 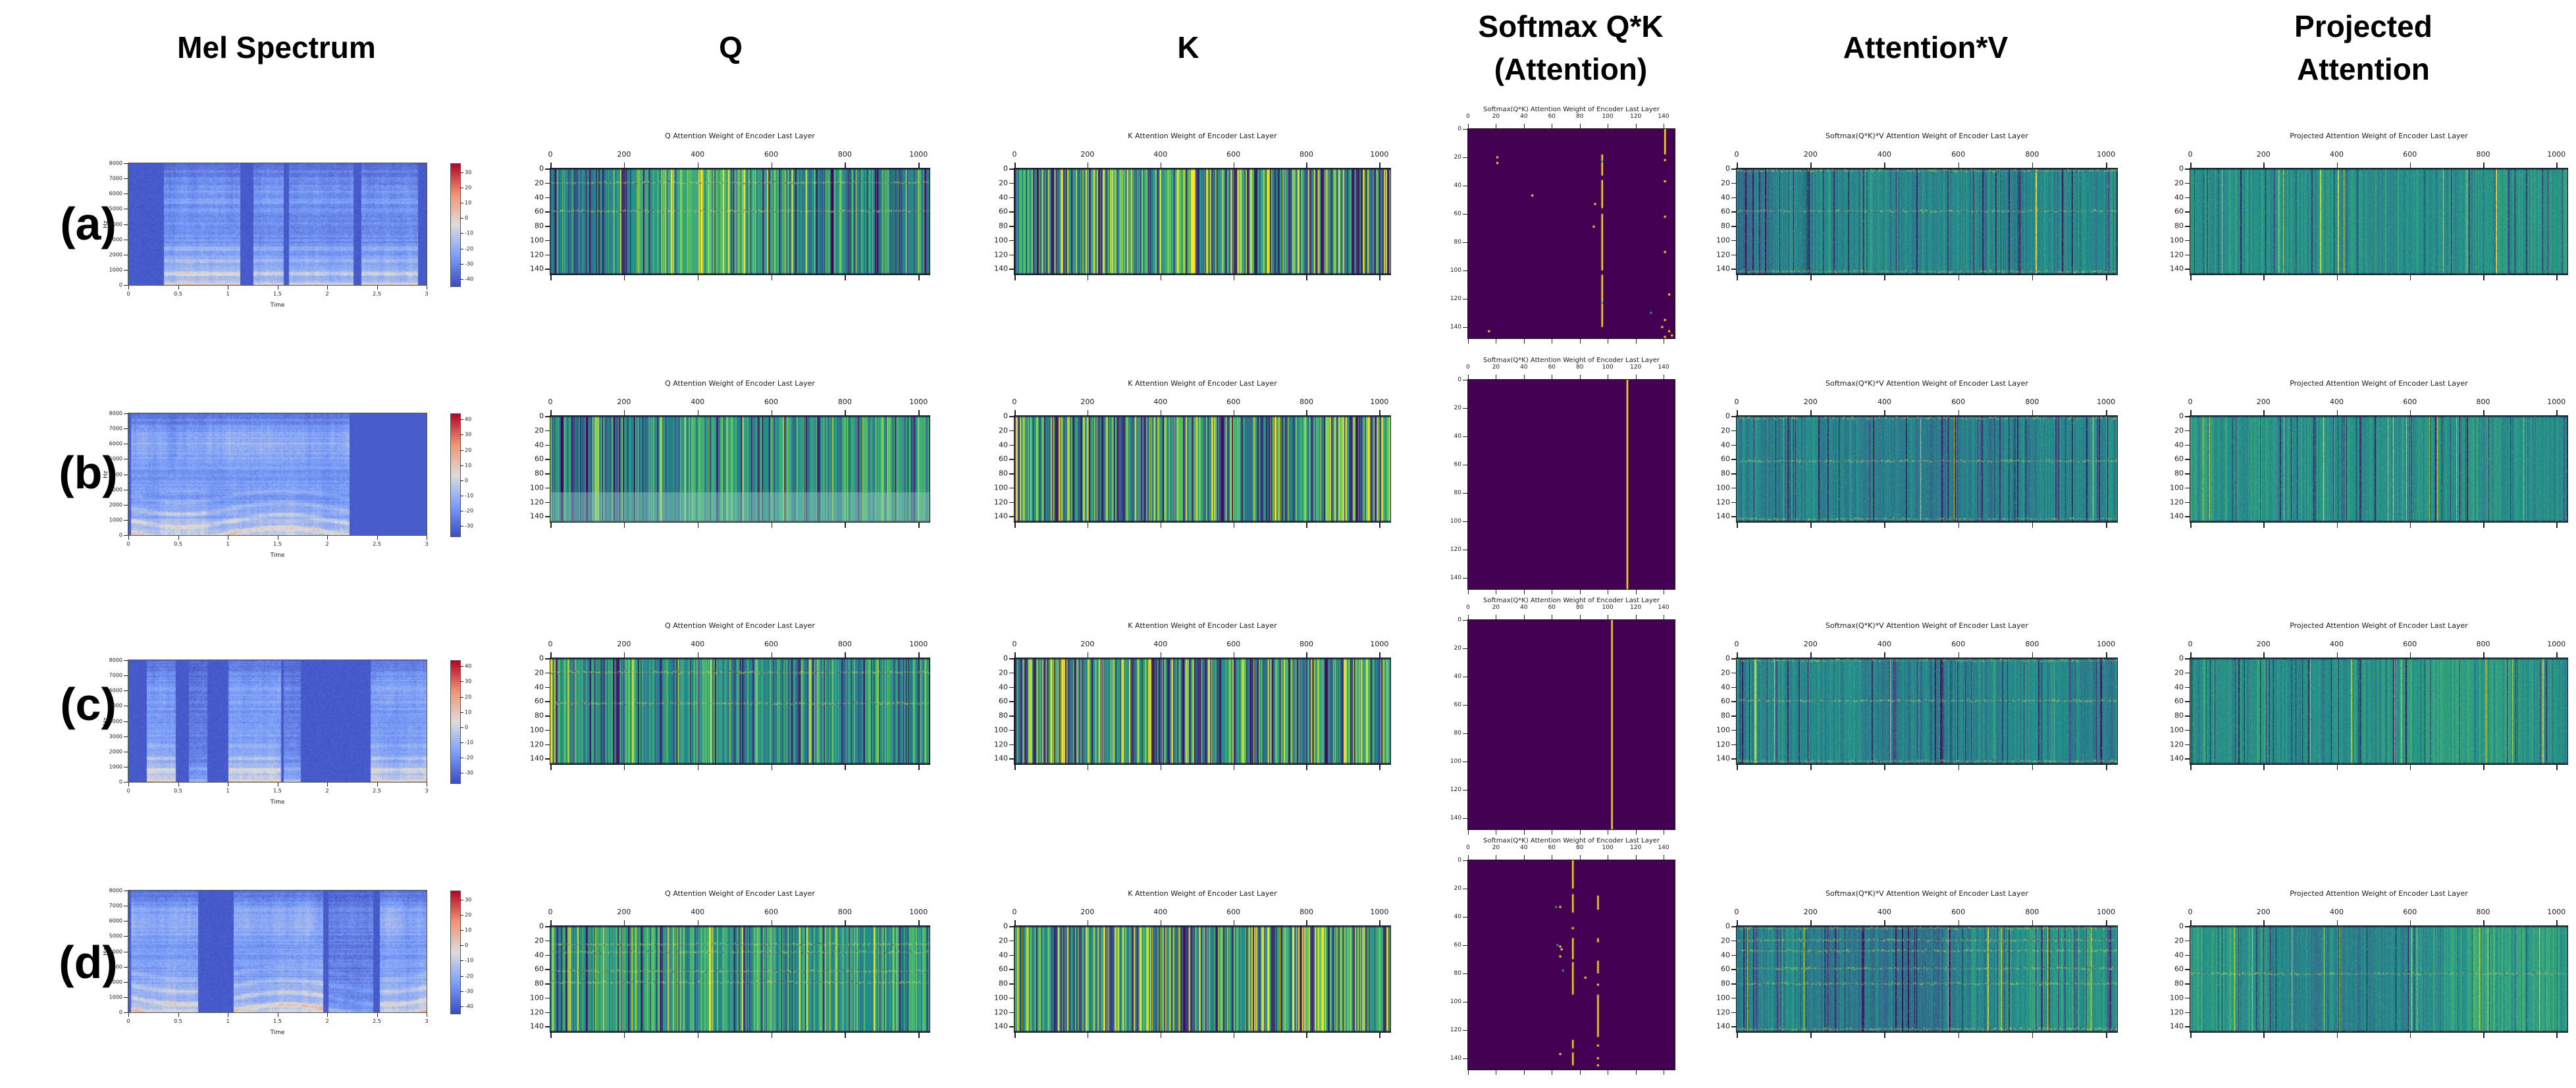 What do you see at coordinates (469, 279) in the screenshot?
I see `colorbar-tick-label: -40` at bounding box center [469, 279].